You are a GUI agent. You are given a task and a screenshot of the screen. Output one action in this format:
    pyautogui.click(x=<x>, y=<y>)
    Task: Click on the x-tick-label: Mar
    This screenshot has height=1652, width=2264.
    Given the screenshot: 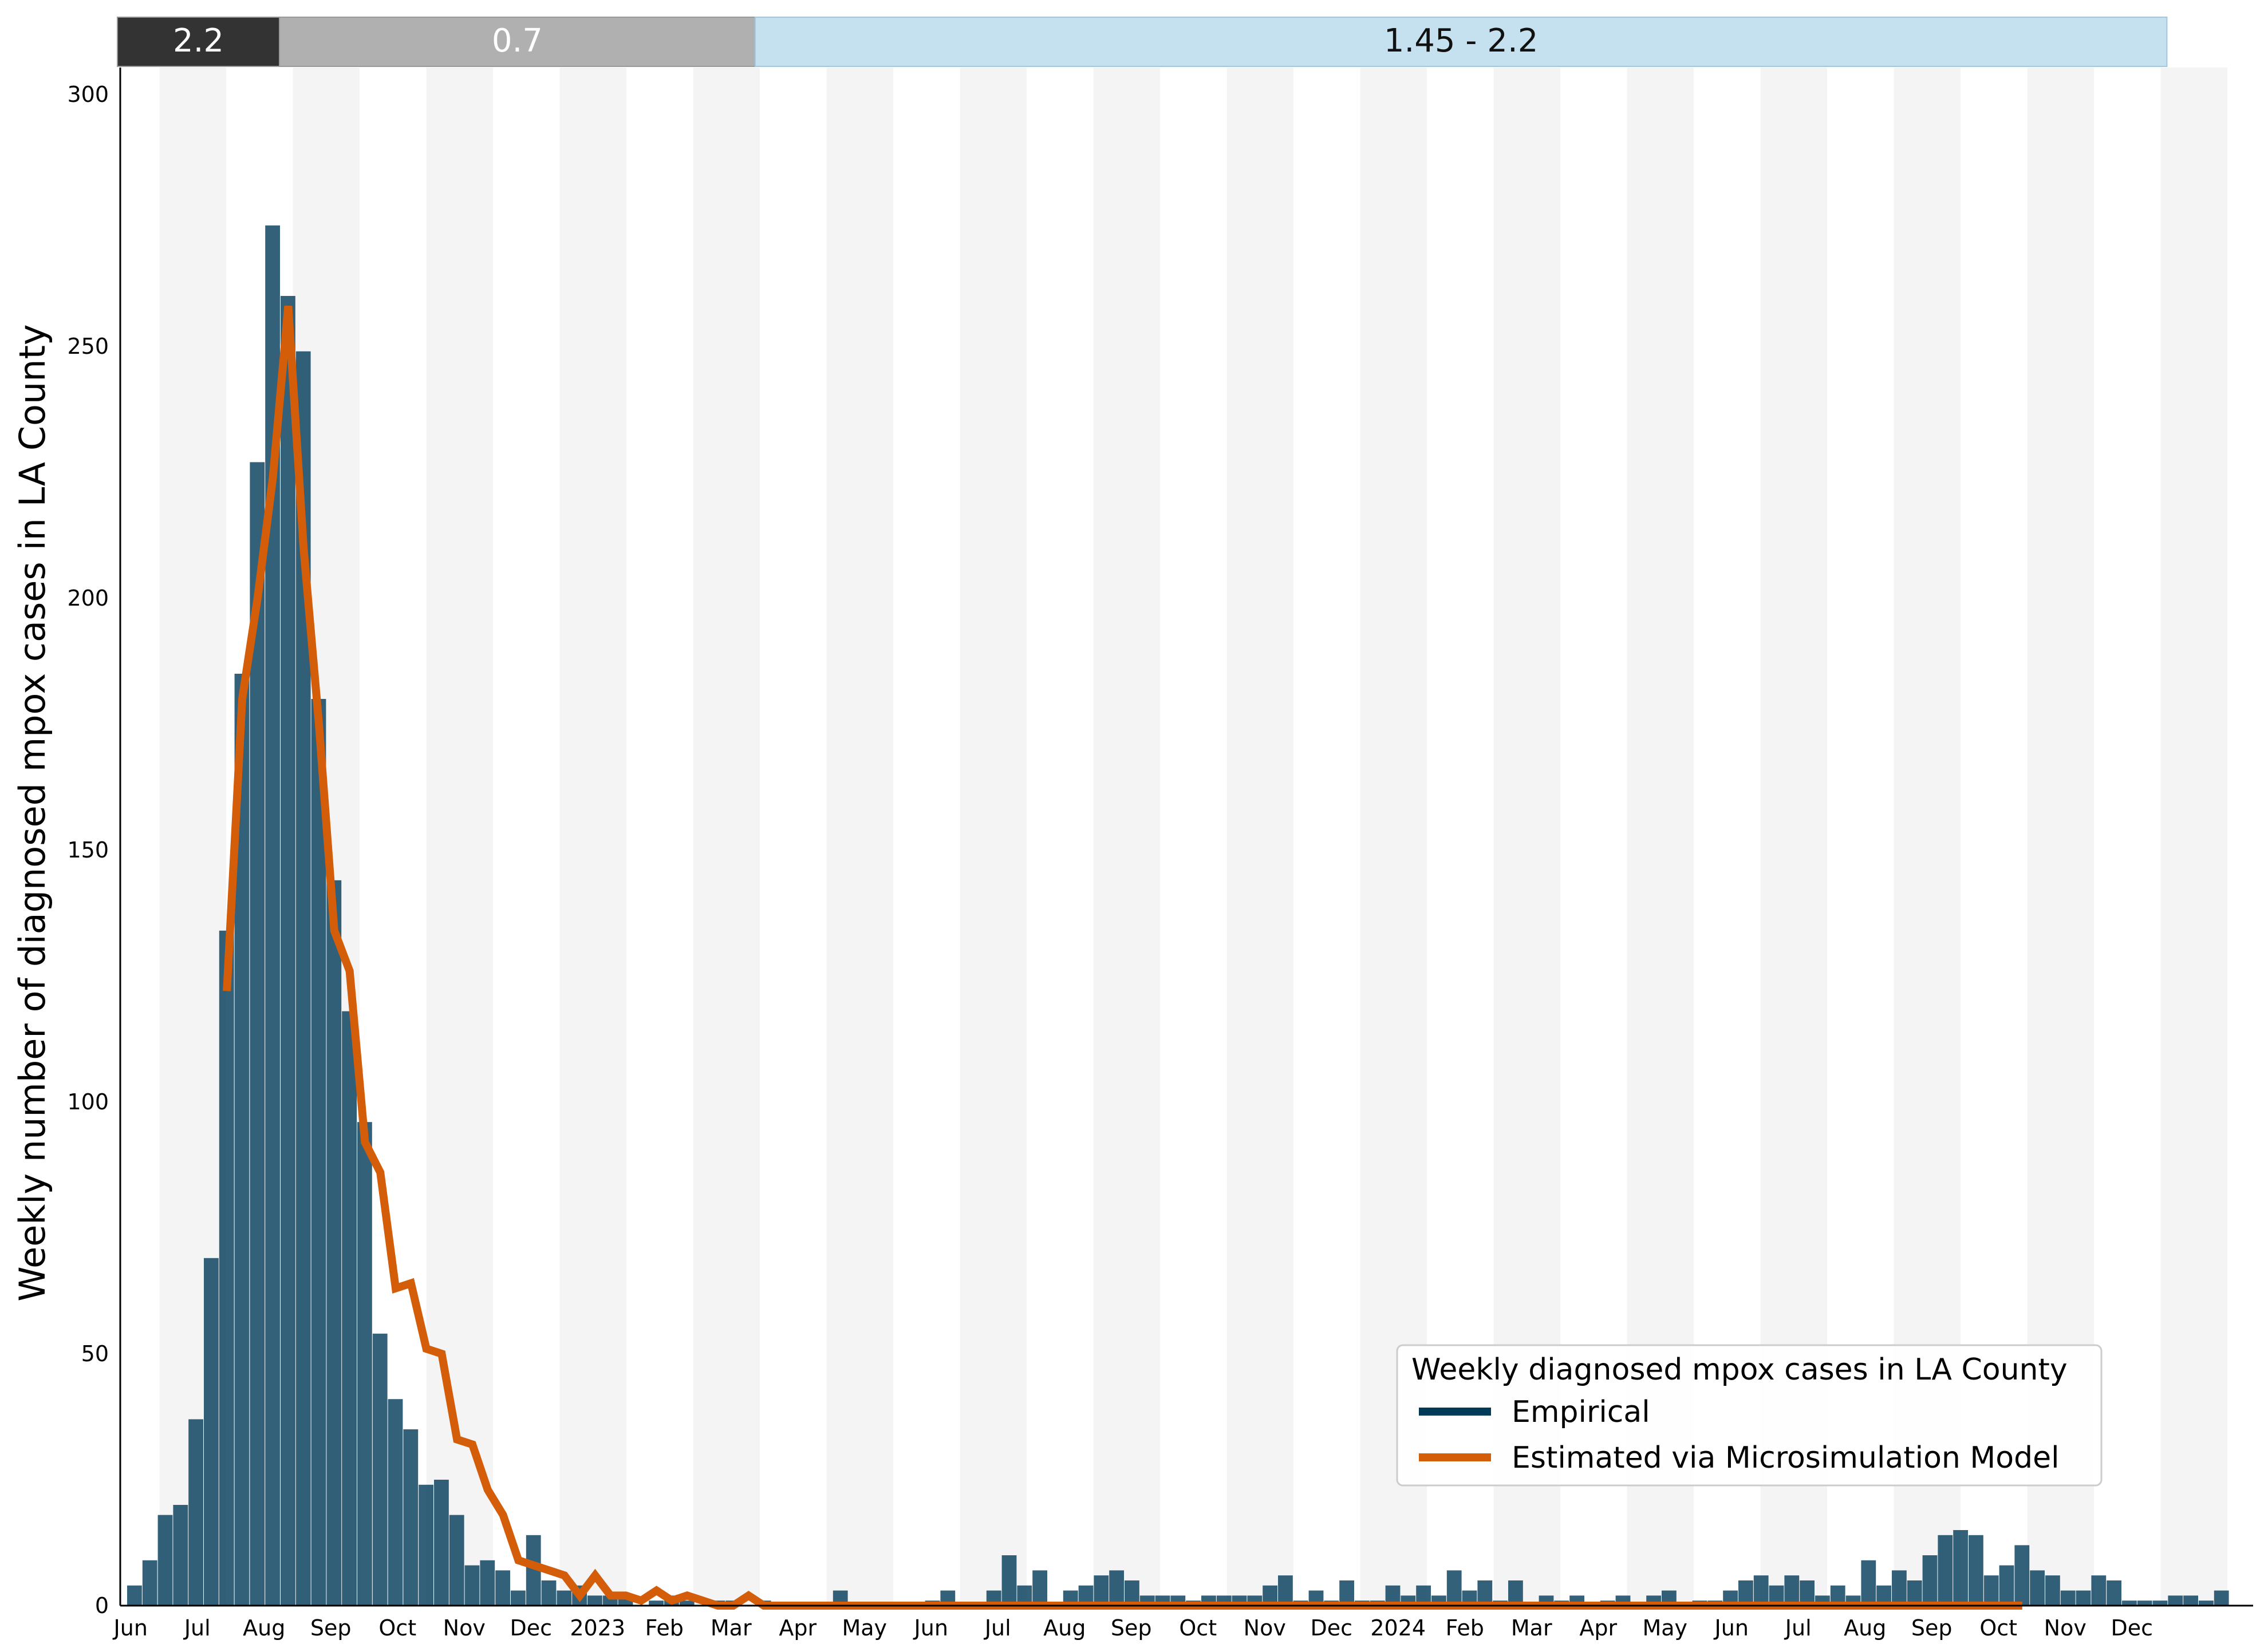 What is the action you would take?
    pyautogui.click(x=731, y=1628)
    